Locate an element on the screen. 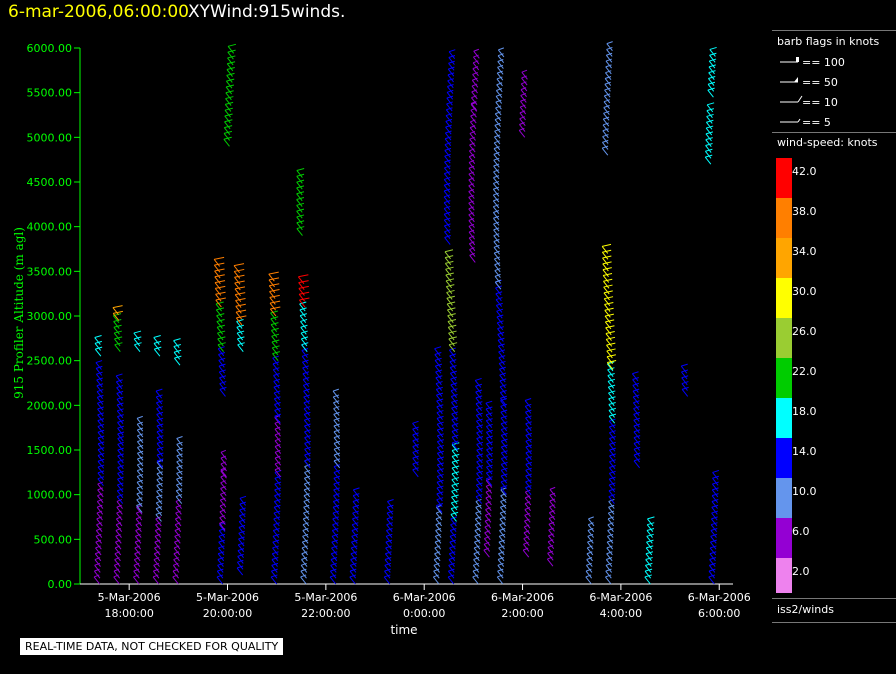 The width and height of the screenshot is (896, 674). x-tick-label-date: 6-Mar-2006 is located at coordinates (522, 597).